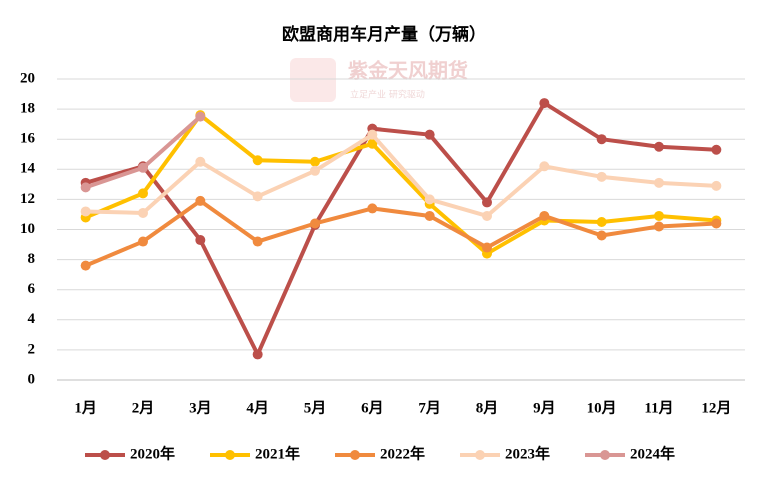  I want to click on x-tick-label: 3月, so click(200, 407).